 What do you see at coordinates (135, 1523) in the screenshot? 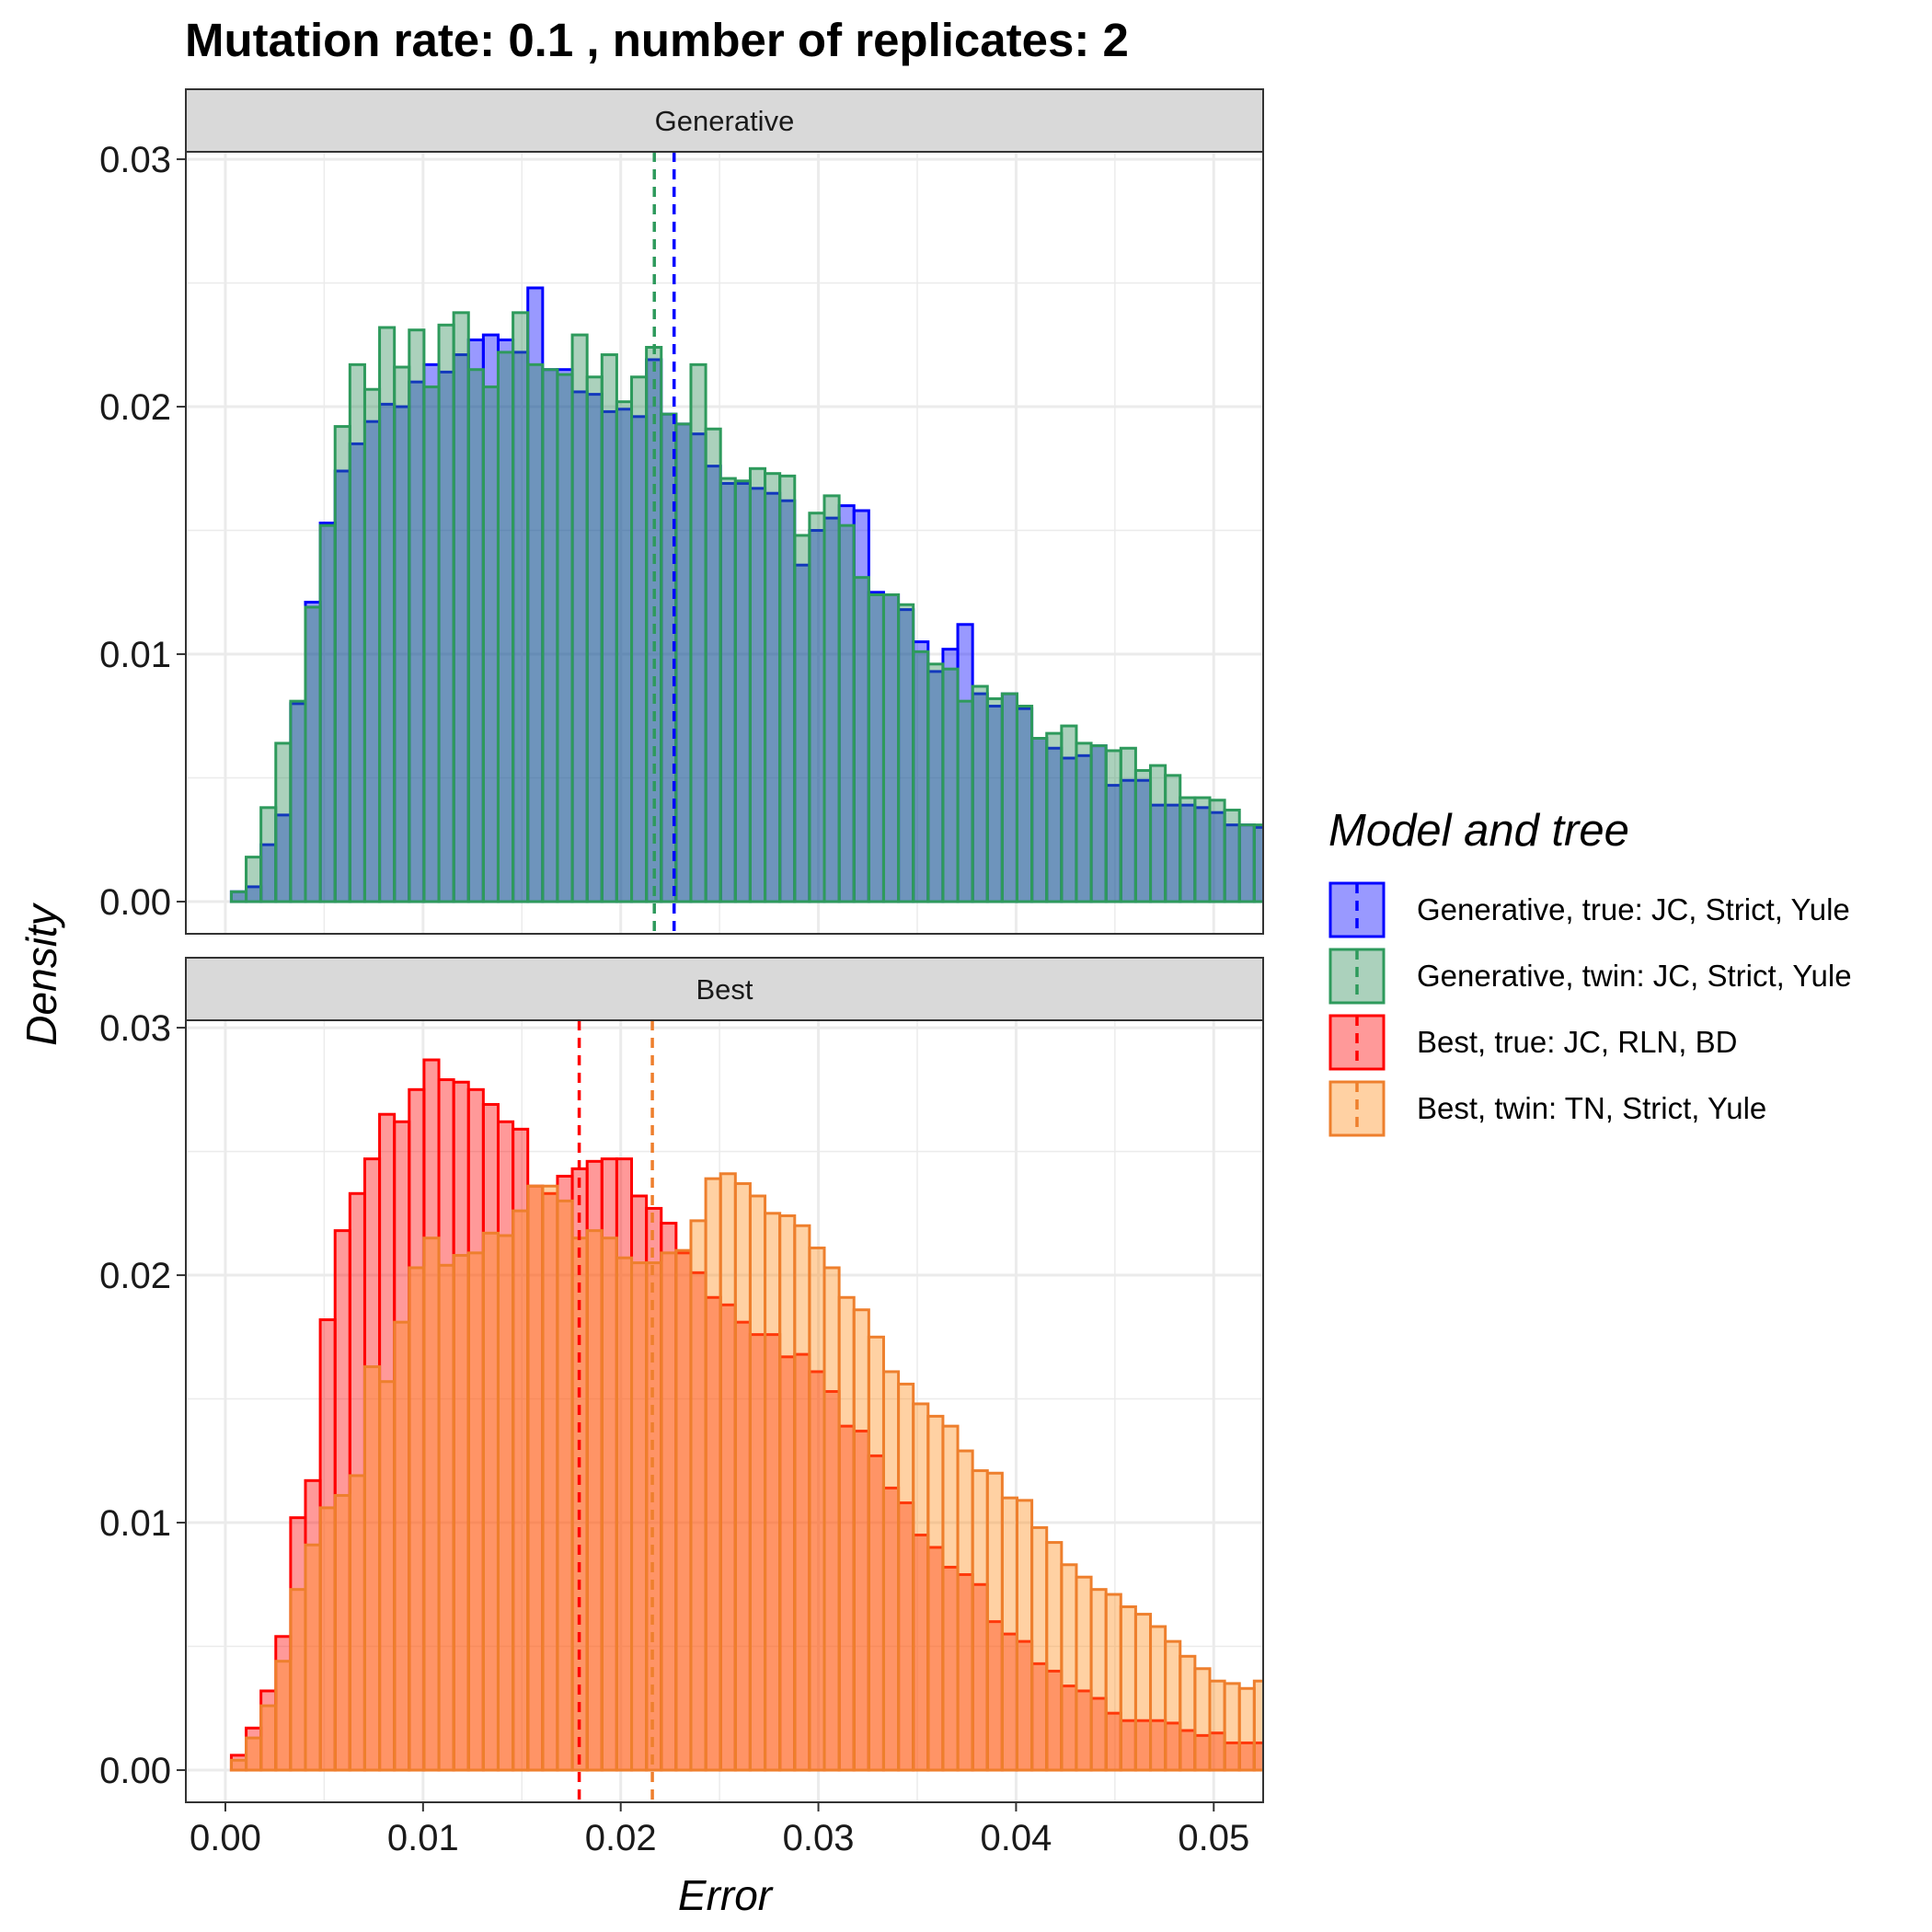
I see `y-tick-label: 0.01` at bounding box center [135, 1523].